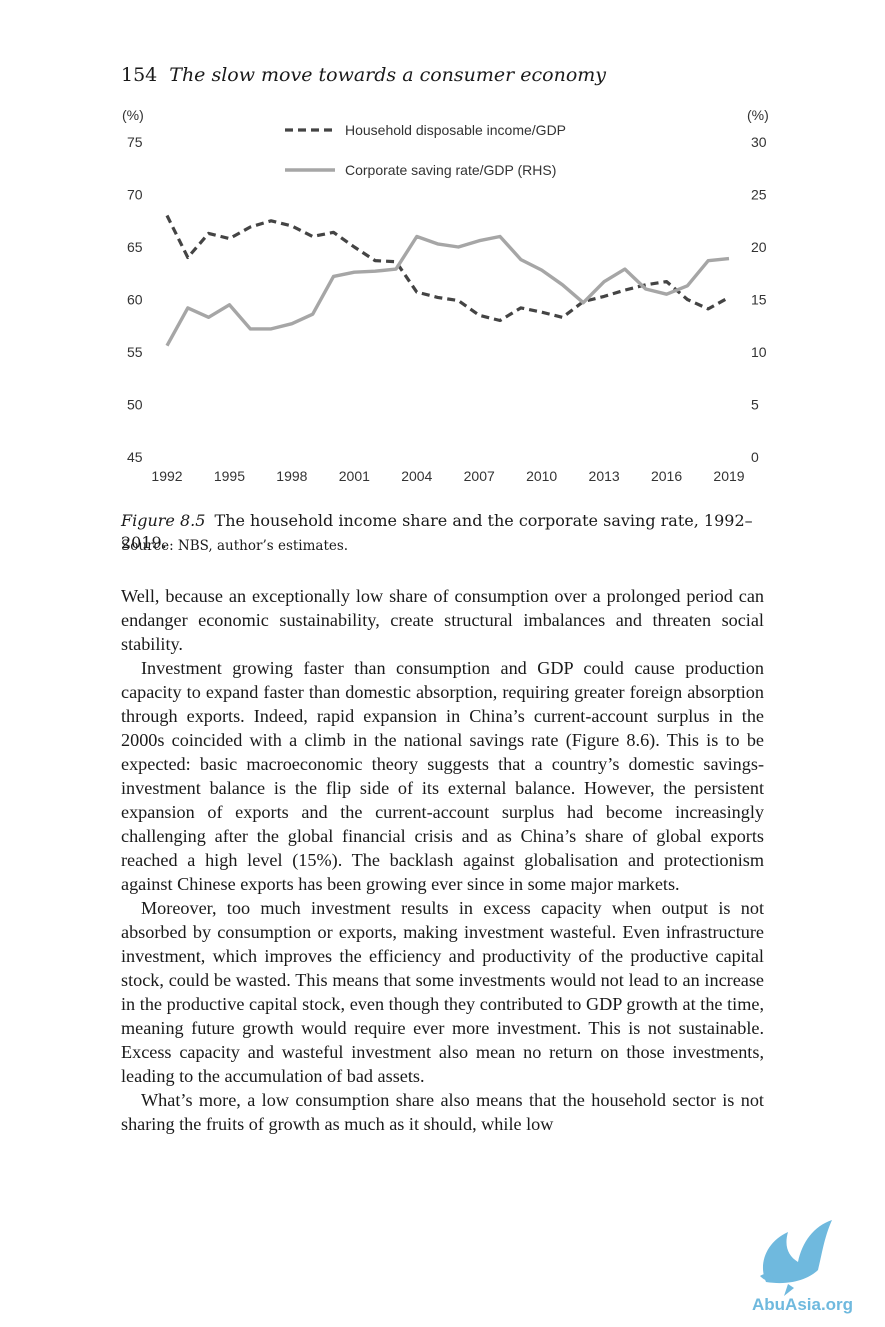 The width and height of the screenshot is (885, 1327). I want to click on right-y-axis: 0 5 10 15 20 25 30, so click(759, 299).